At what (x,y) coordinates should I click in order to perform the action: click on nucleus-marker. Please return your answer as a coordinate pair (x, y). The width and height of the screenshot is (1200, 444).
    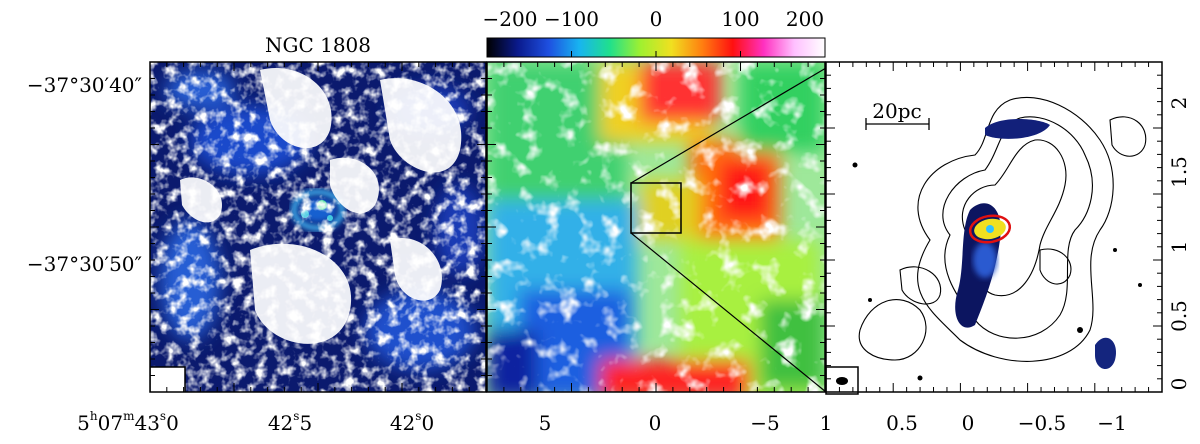
    Looking at the image, I should click on (990, 229).